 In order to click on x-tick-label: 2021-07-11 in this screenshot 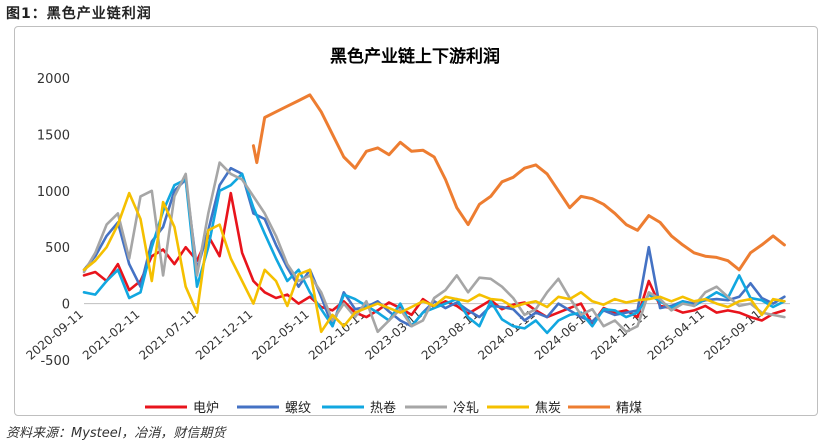, I will do `click(167, 335)`.